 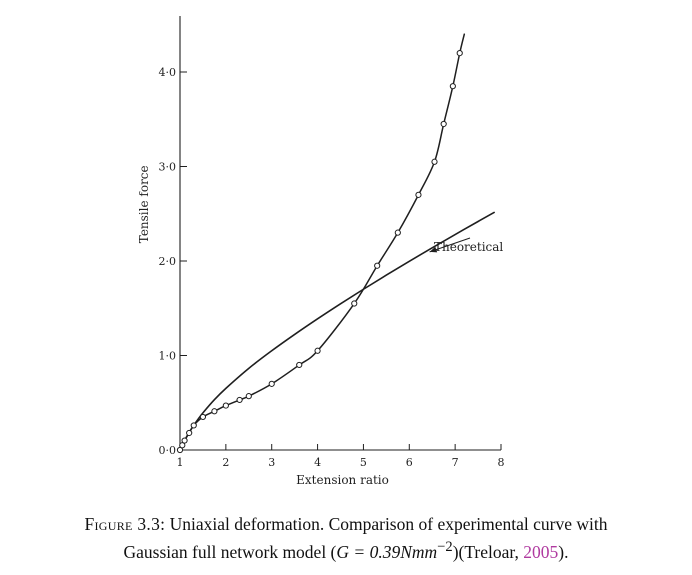 I want to click on caption-line2-pre: Gaussian full network model (, so click(x=230, y=551).